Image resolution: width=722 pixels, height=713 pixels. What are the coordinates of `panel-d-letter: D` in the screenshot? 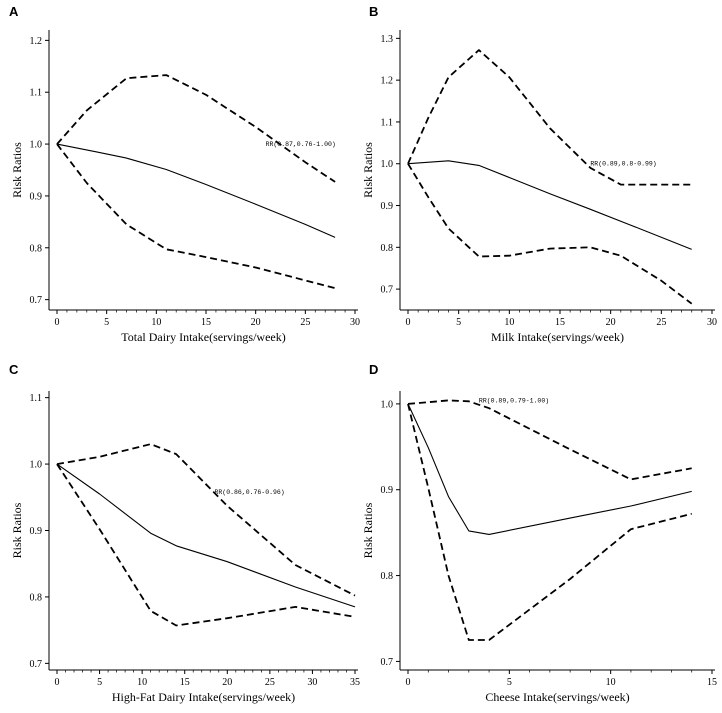 It's located at (373, 369).